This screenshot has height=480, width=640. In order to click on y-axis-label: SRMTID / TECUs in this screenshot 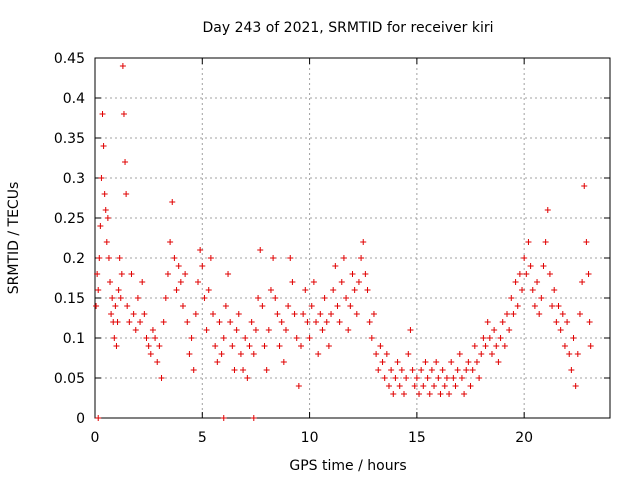, I will do `click(14, 238)`.